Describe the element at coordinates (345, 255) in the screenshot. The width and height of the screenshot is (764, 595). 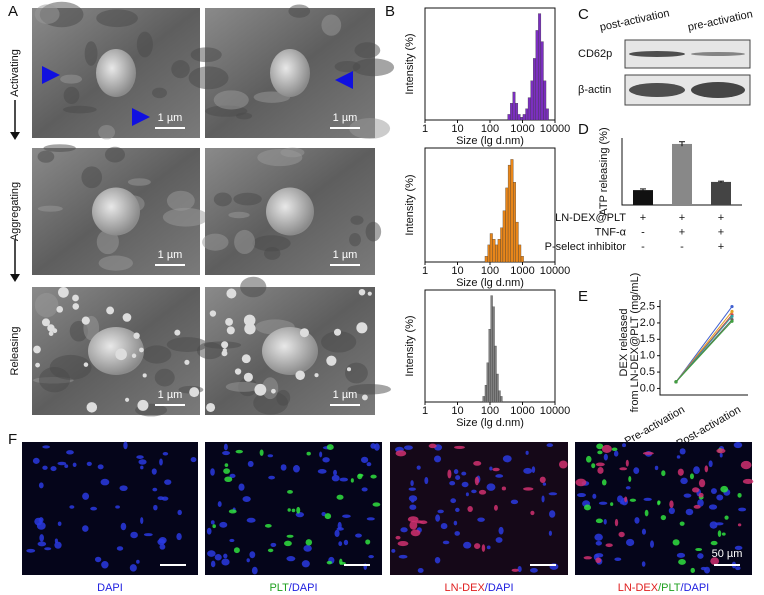
I see `scale-bar-label: 1 µm` at that location.